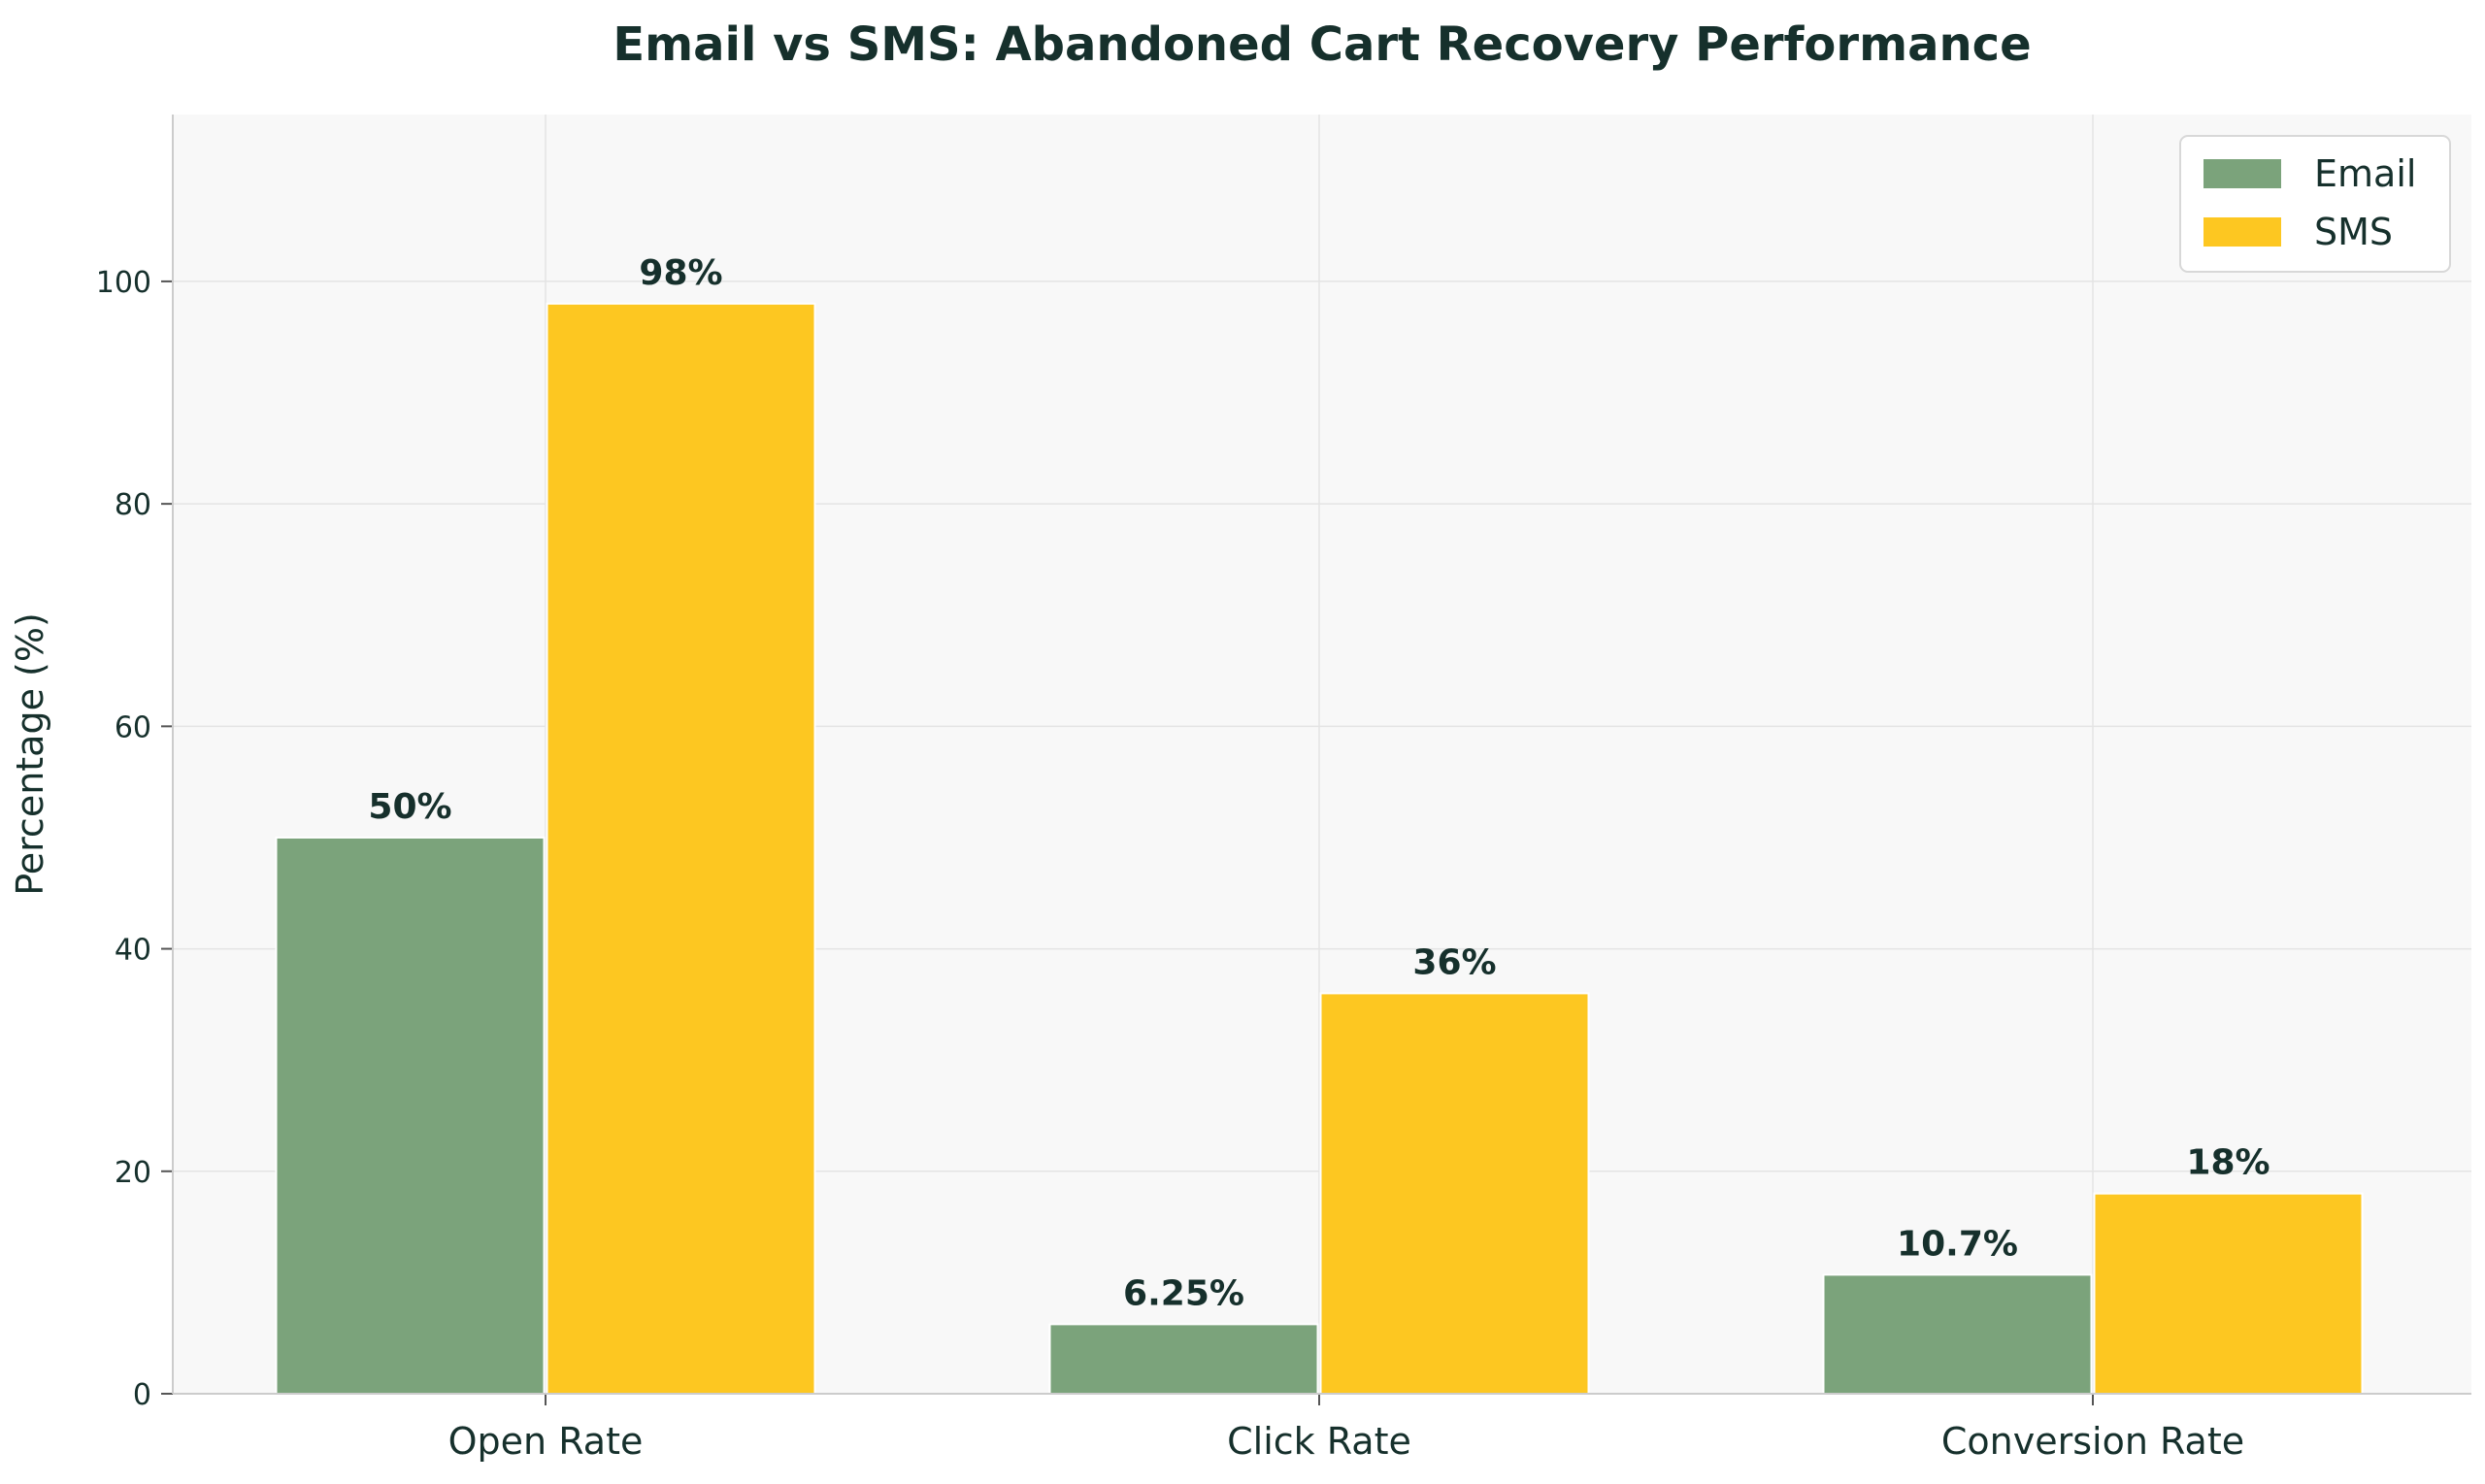 This screenshot has height=1484, width=2485. I want to click on x-tick-label: Conversion Rate, so click(2093, 1441).